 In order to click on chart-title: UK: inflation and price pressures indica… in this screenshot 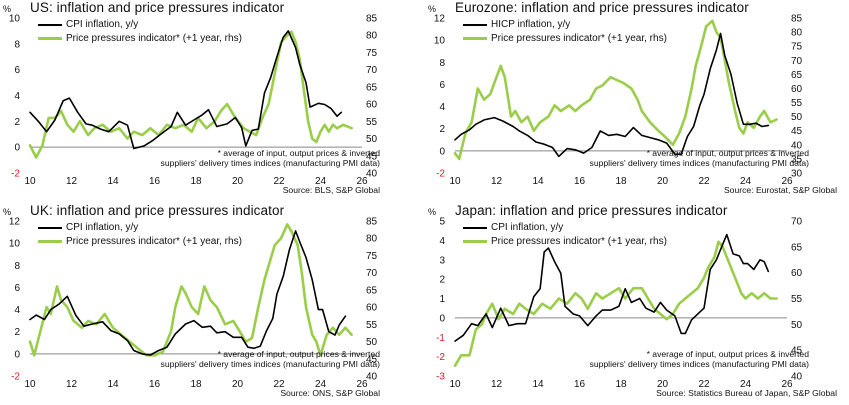, I will do `click(157, 210)`.